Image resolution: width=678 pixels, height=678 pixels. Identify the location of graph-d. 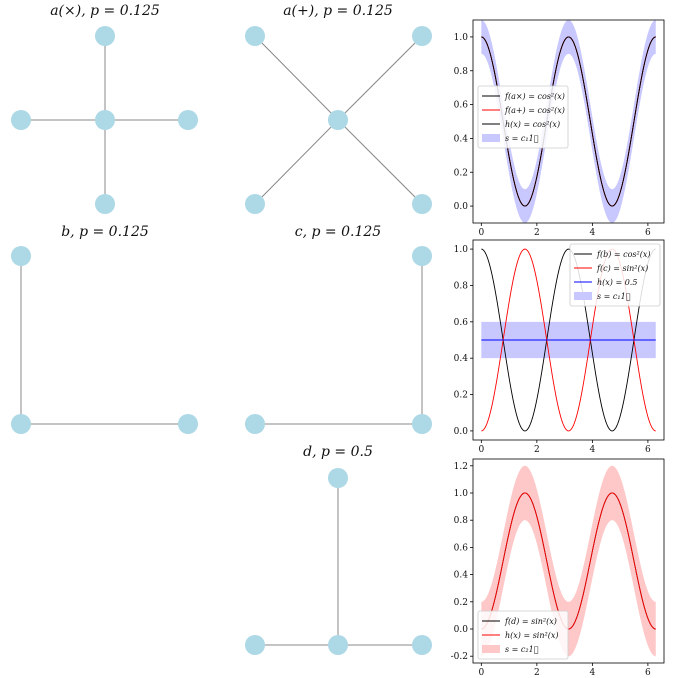
(338, 561).